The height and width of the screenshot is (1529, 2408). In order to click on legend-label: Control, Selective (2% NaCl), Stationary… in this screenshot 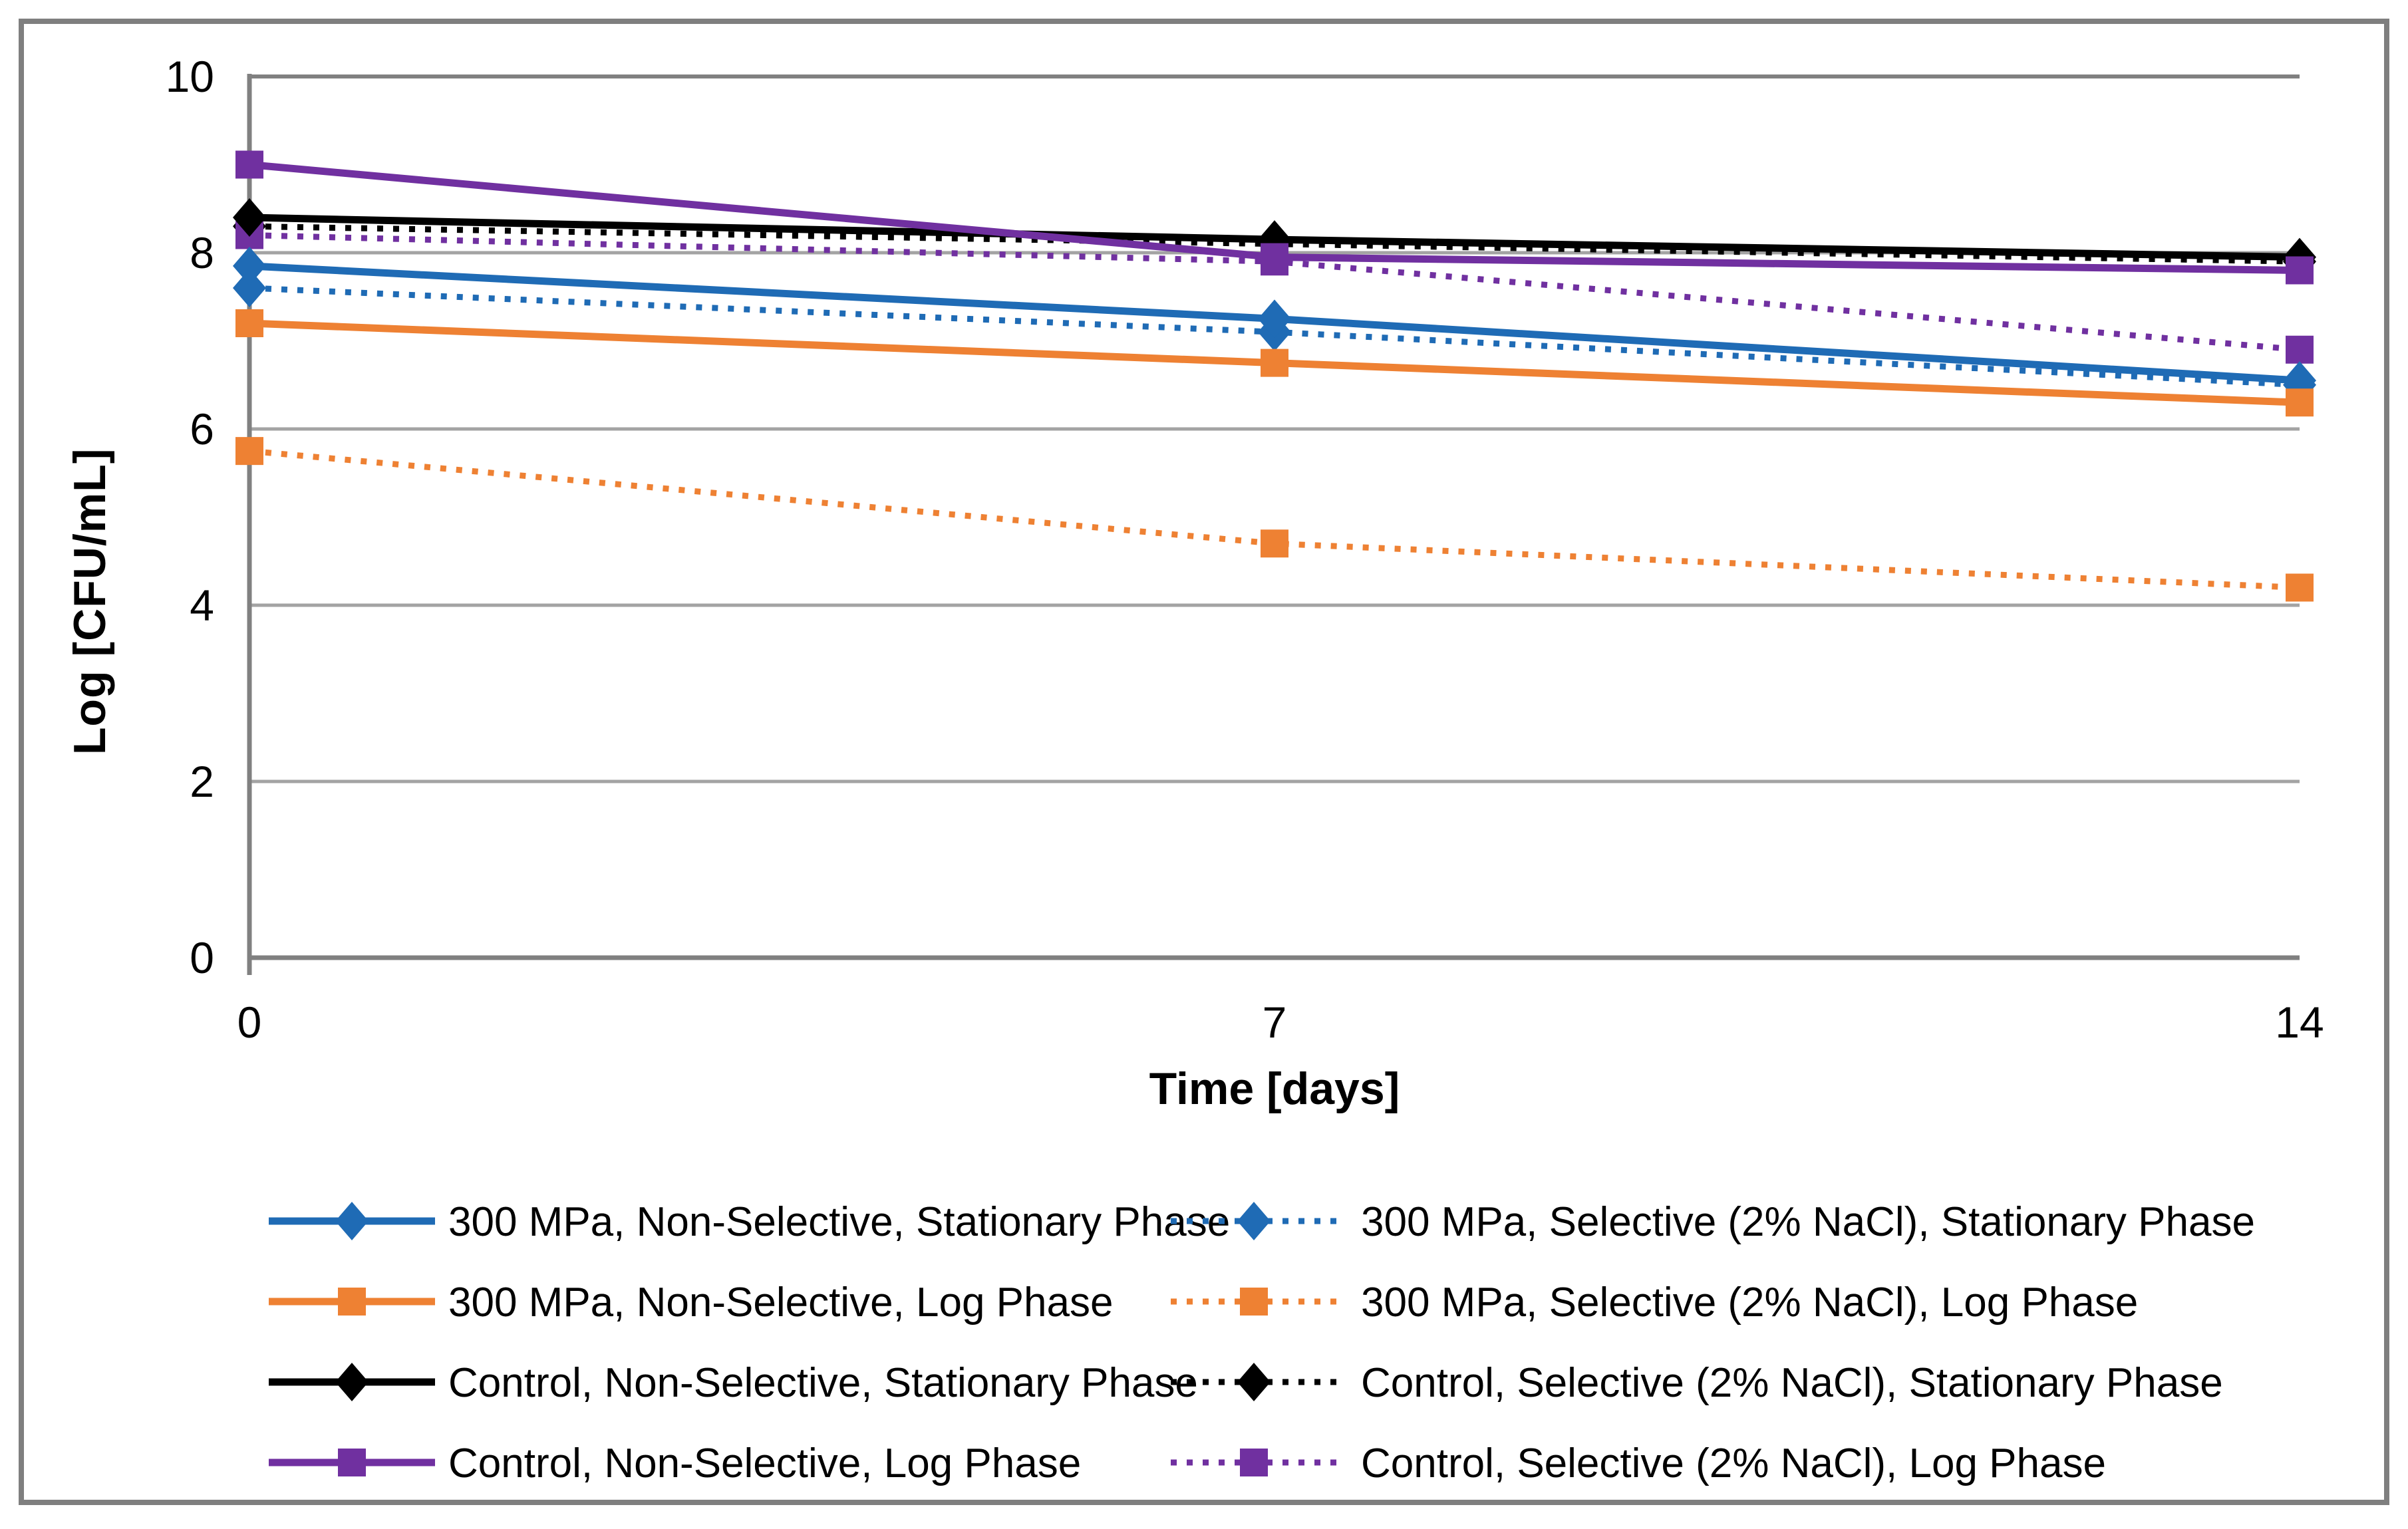, I will do `click(1792, 1383)`.